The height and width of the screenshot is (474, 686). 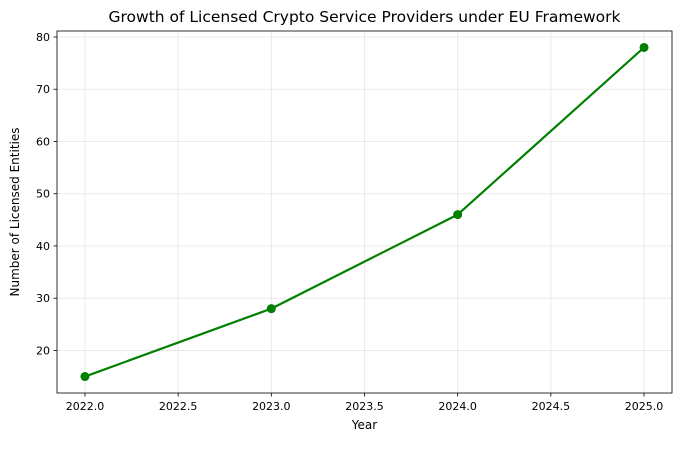 What do you see at coordinates (178, 406) in the screenshot?
I see `x-tick-label: 2022.5` at bounding box center [178, 406].